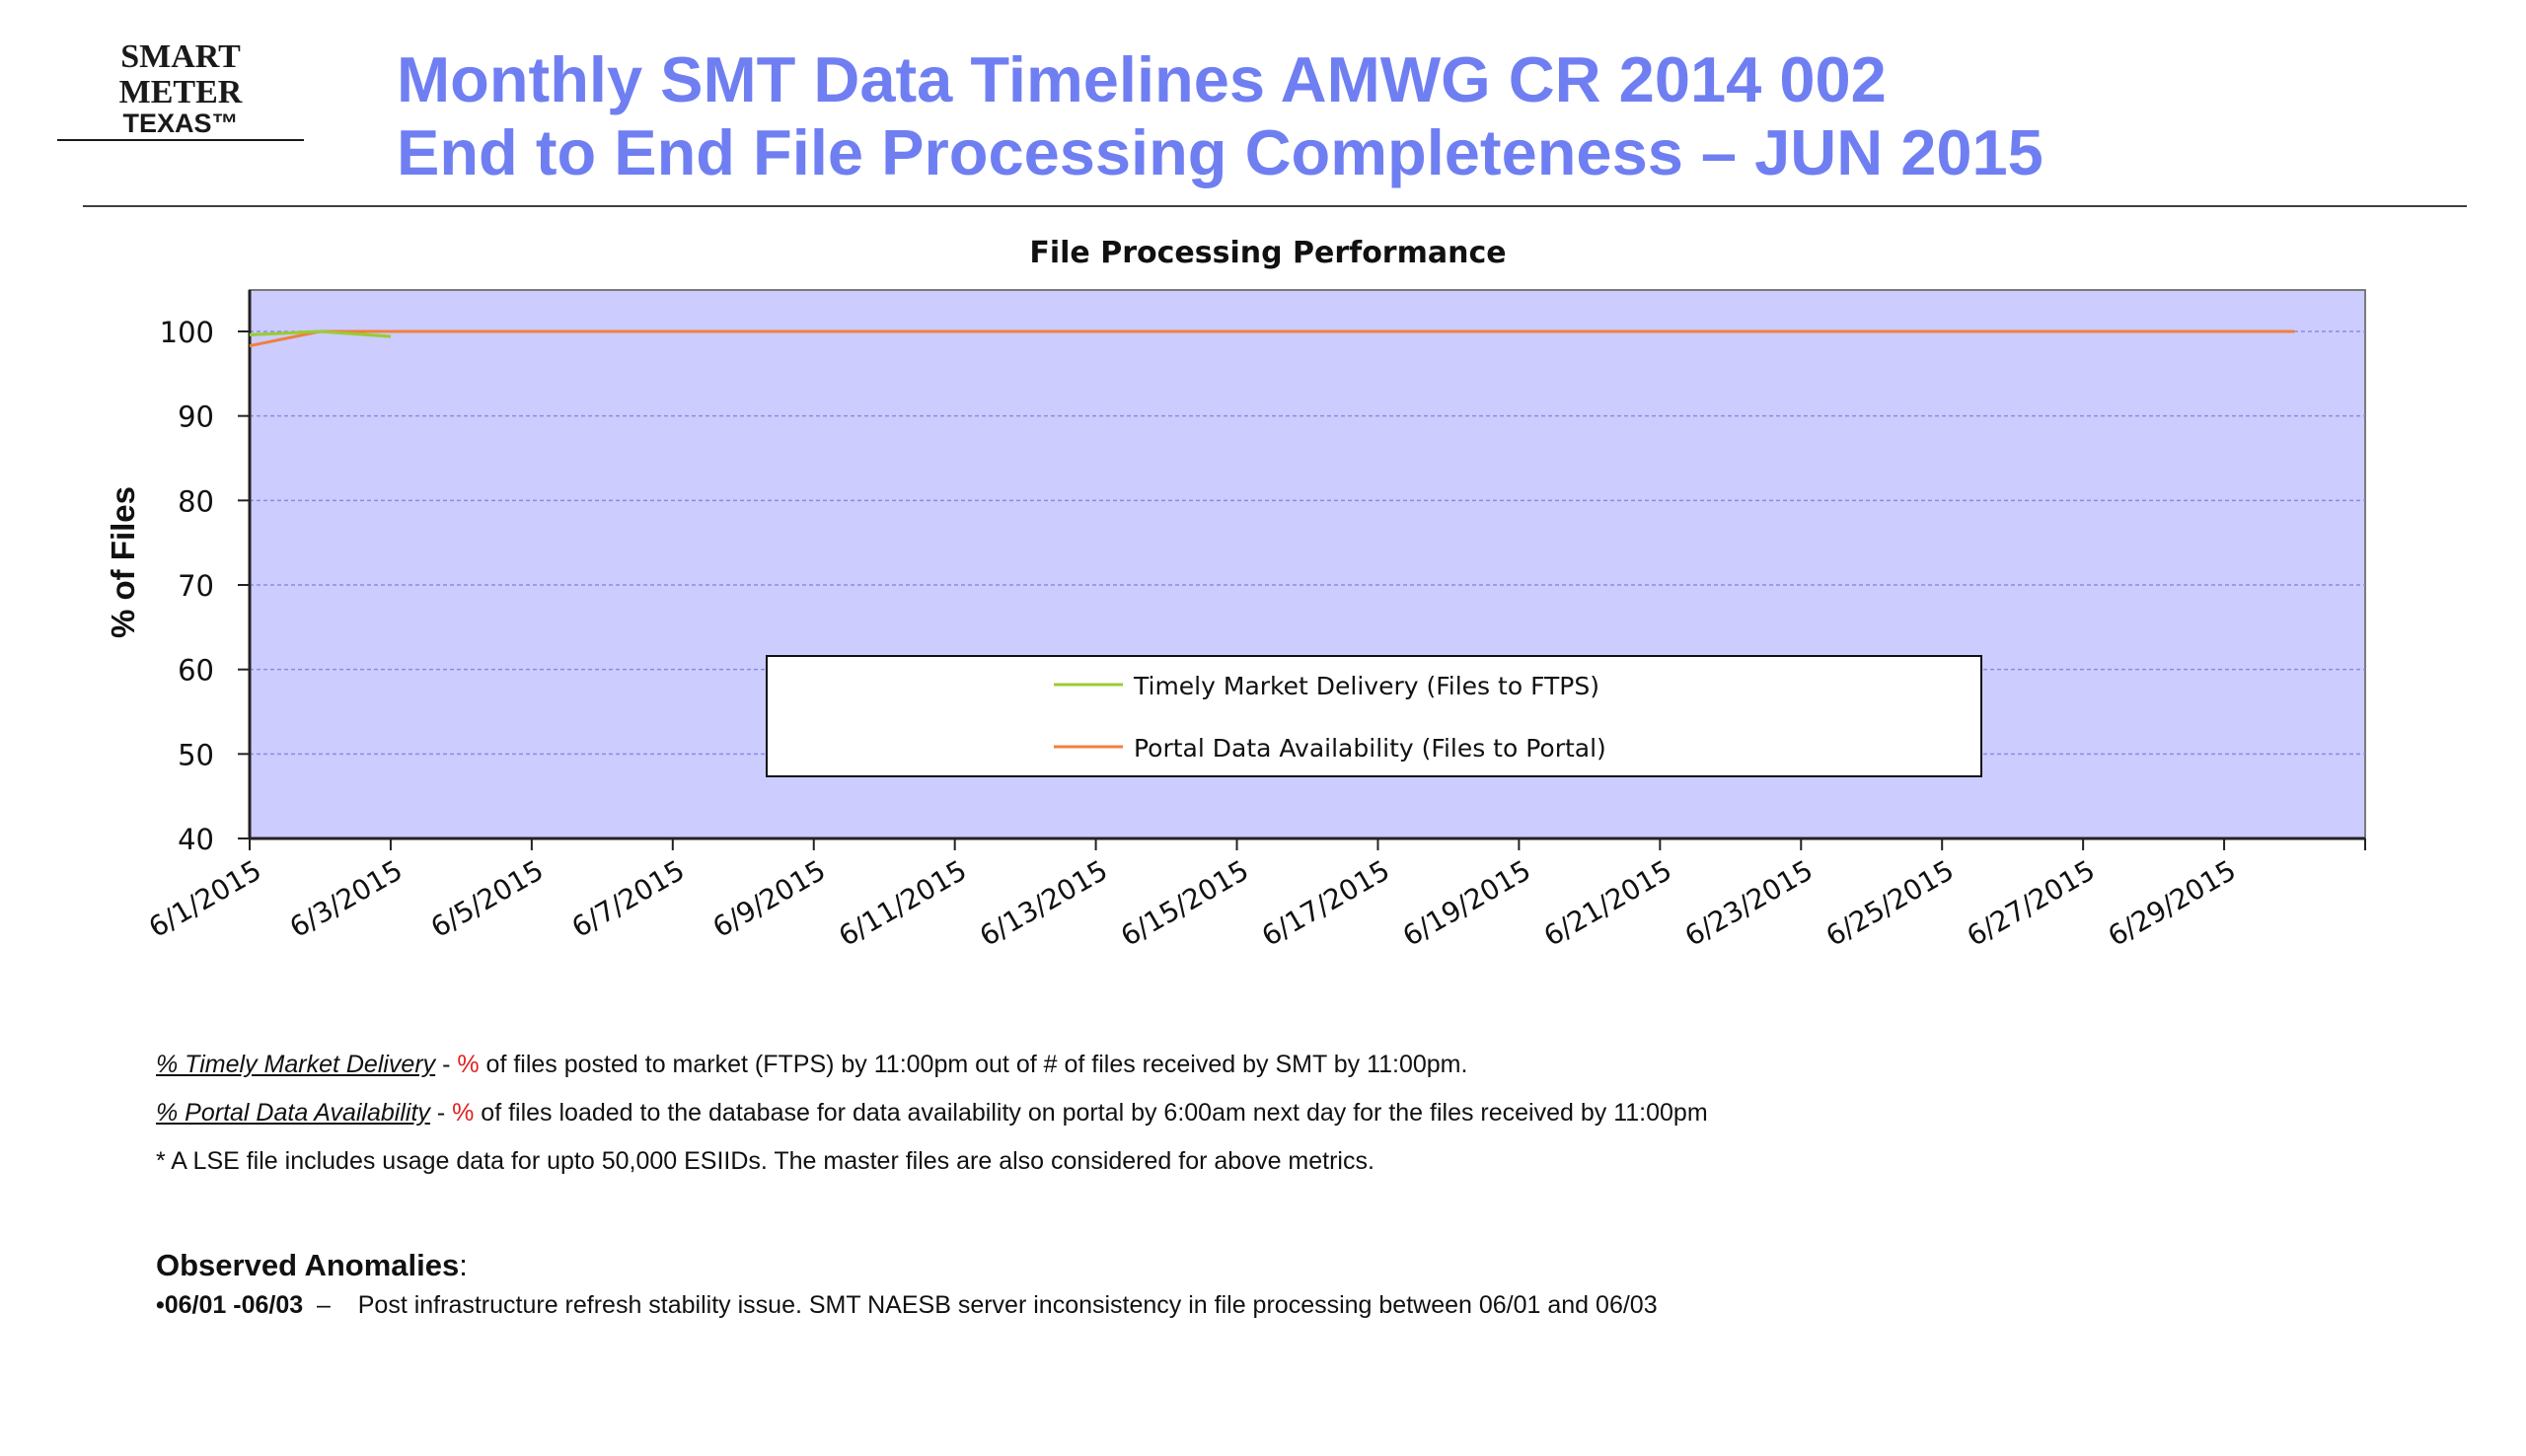  Describe the element at coordinates (308, 1265) in the screenshot. I see `anomalies-heading-text: Observed Anomalies` at that location.